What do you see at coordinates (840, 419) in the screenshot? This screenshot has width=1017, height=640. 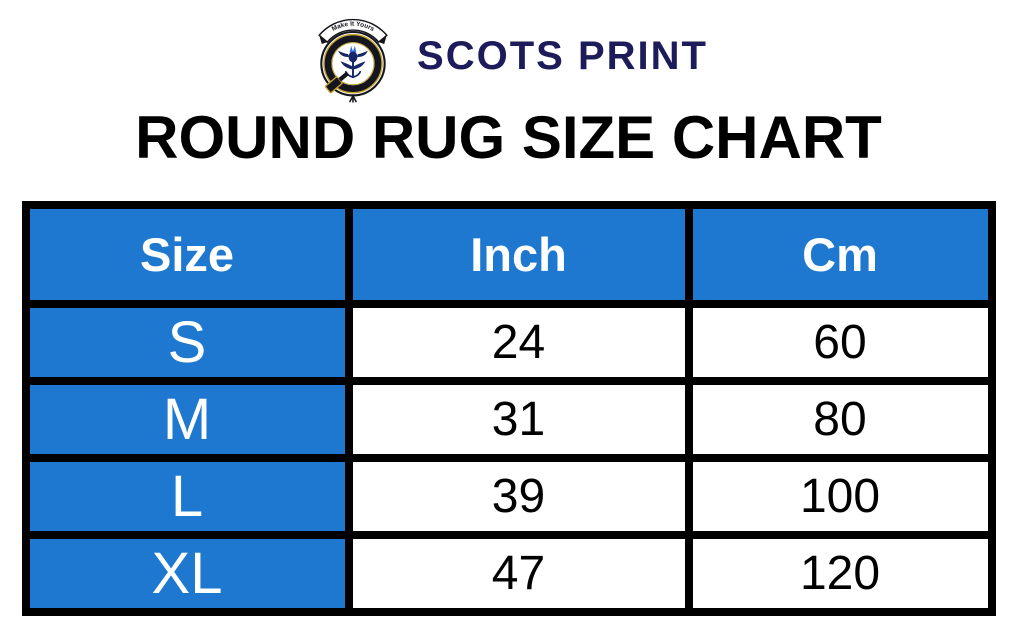 I see `cm-cell: 80` at bounding box center [840, 419].